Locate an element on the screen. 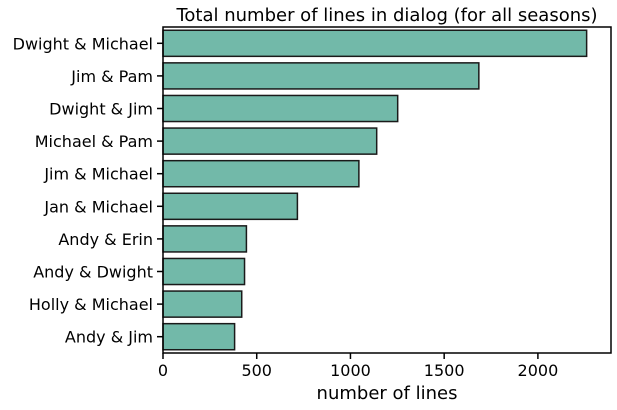 This screenshot has height=410, width=617. y-tick-label: Jim & Pam is located at coordinates (111, 76).